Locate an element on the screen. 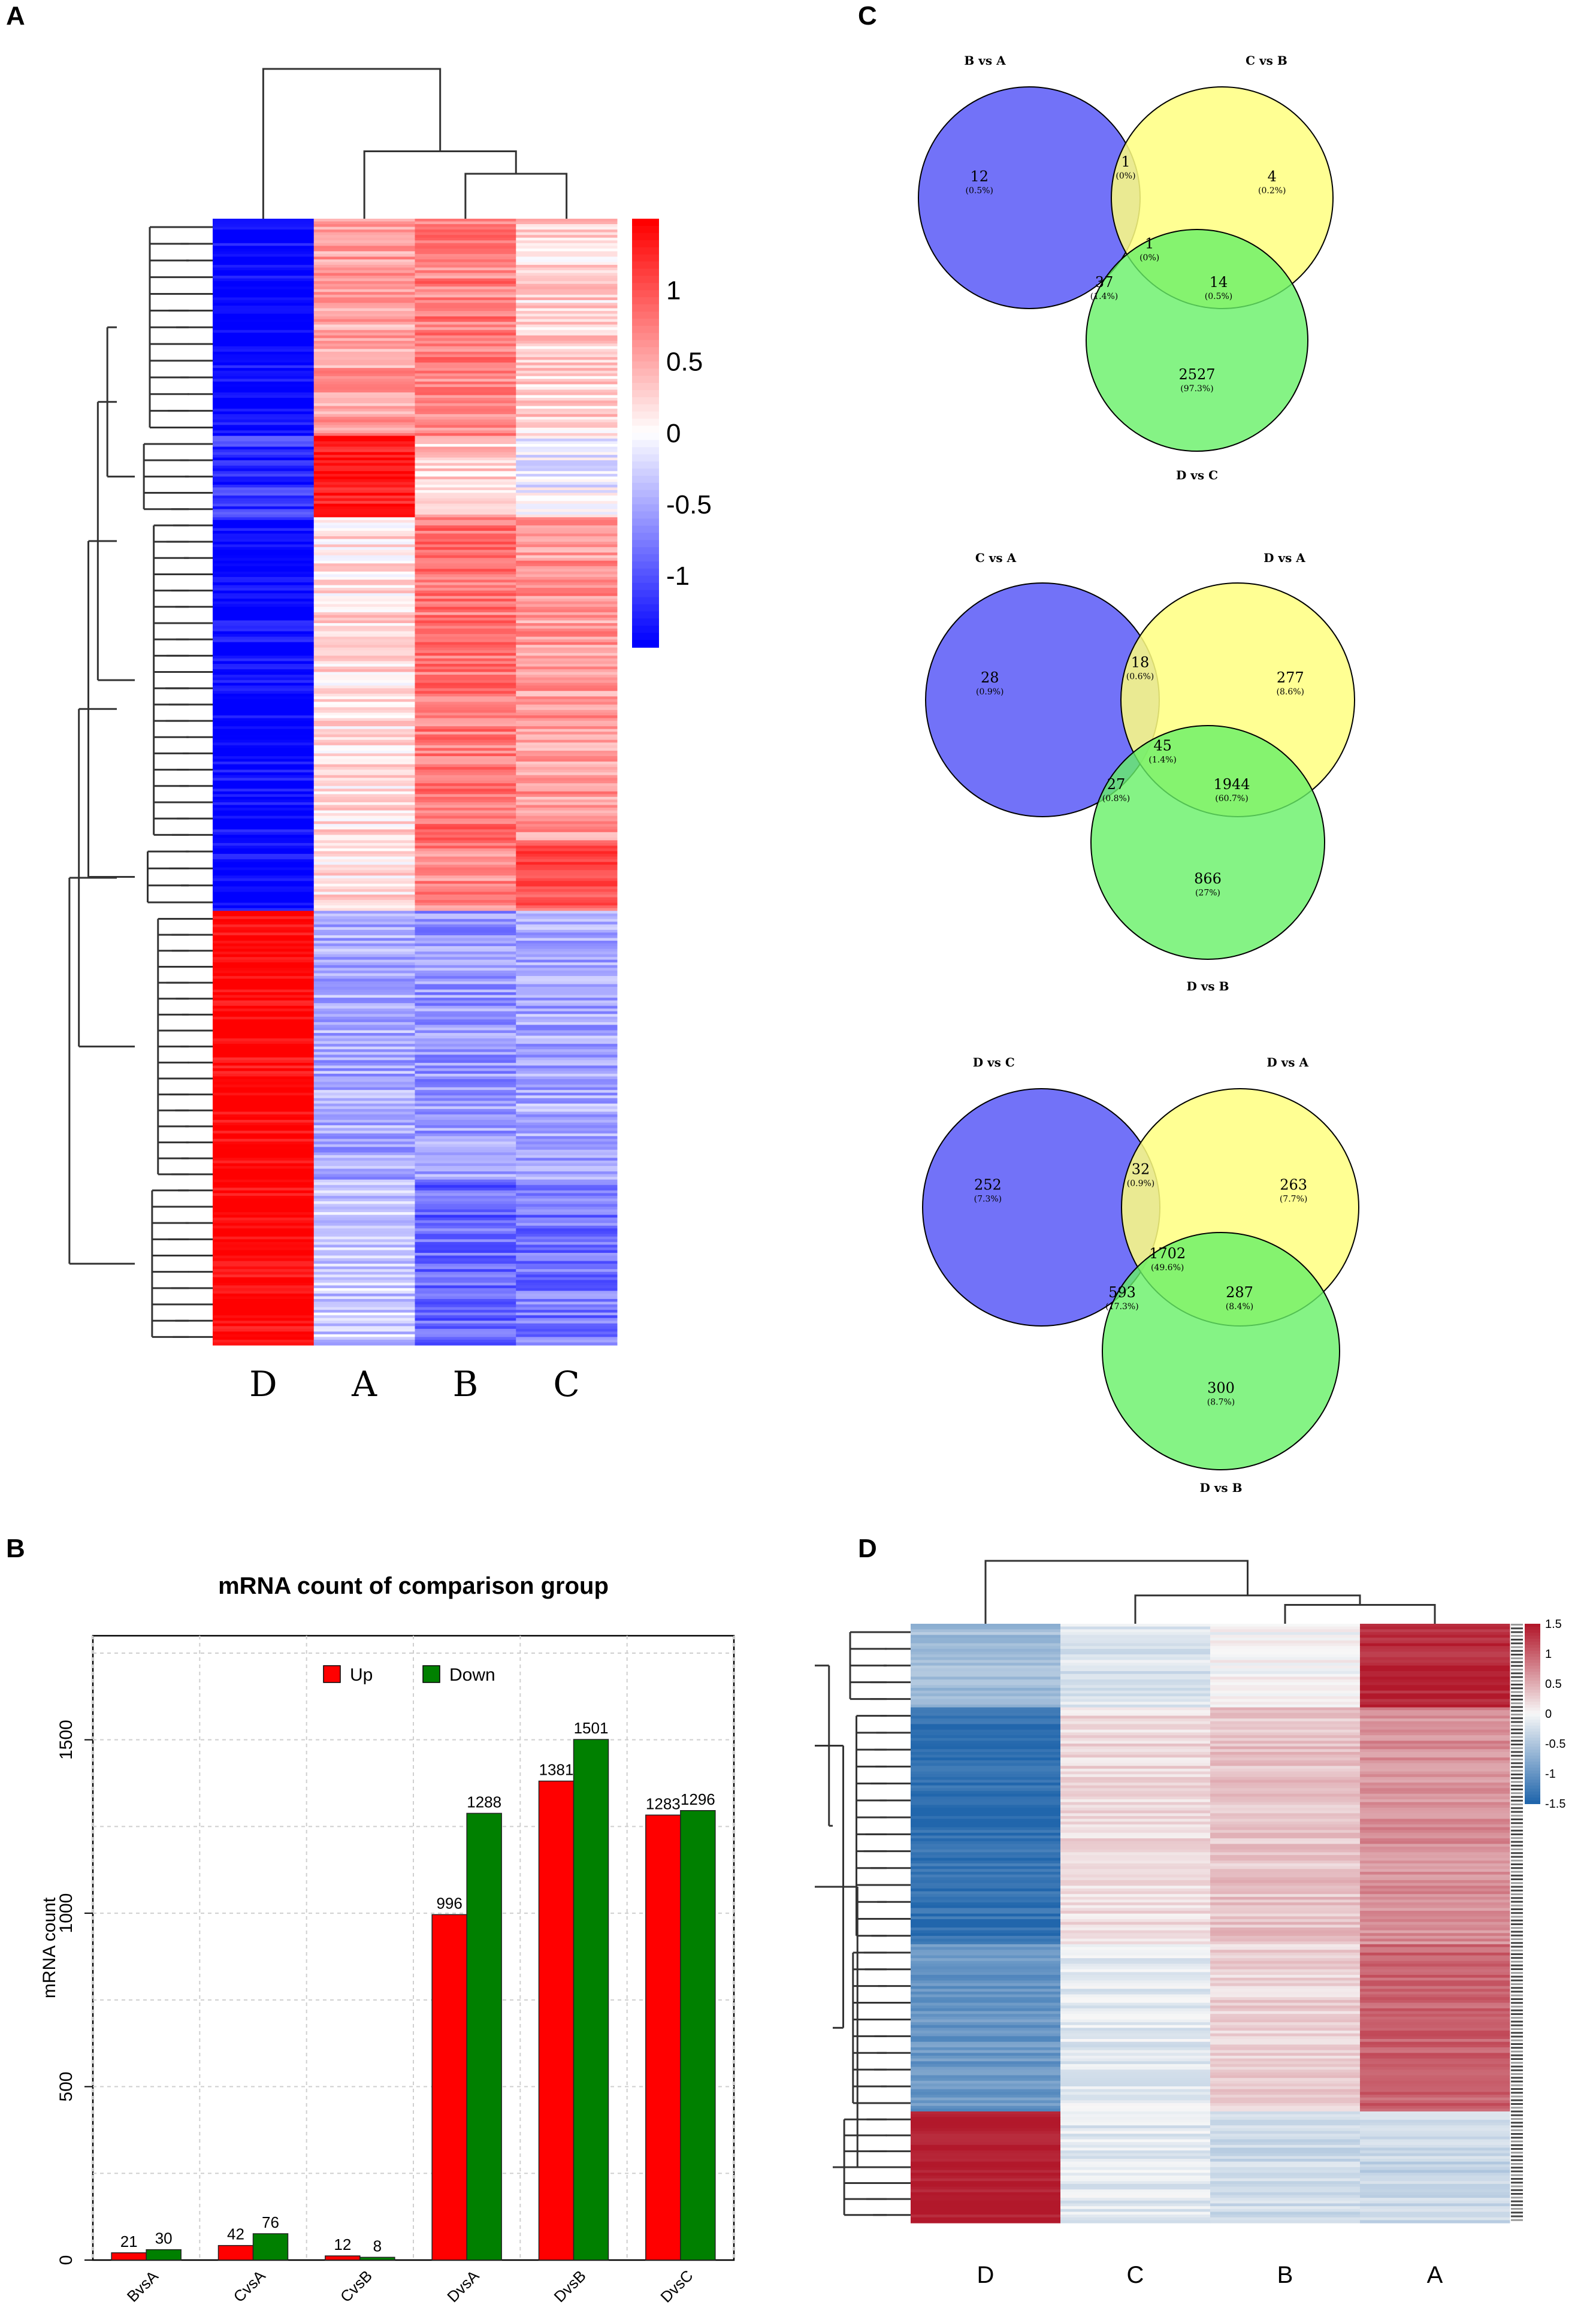  bar-data-label: 21 is located at coordinates (129, 2241).